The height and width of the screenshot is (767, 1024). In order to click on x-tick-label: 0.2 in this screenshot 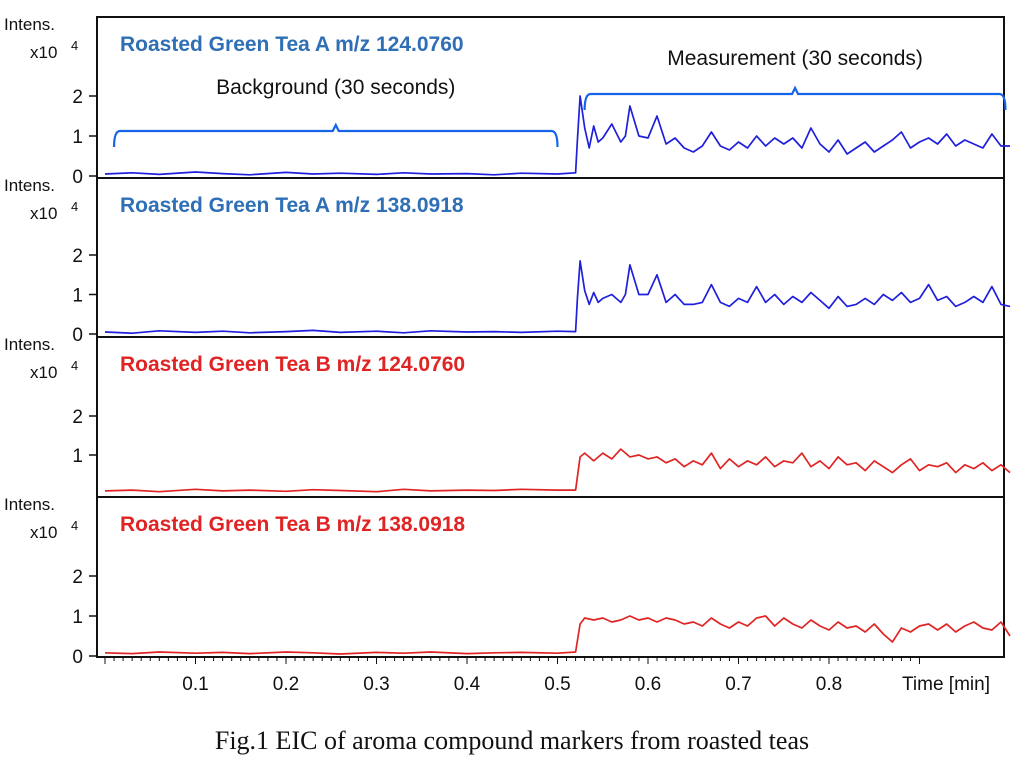, I will do `click(286, 684)`.